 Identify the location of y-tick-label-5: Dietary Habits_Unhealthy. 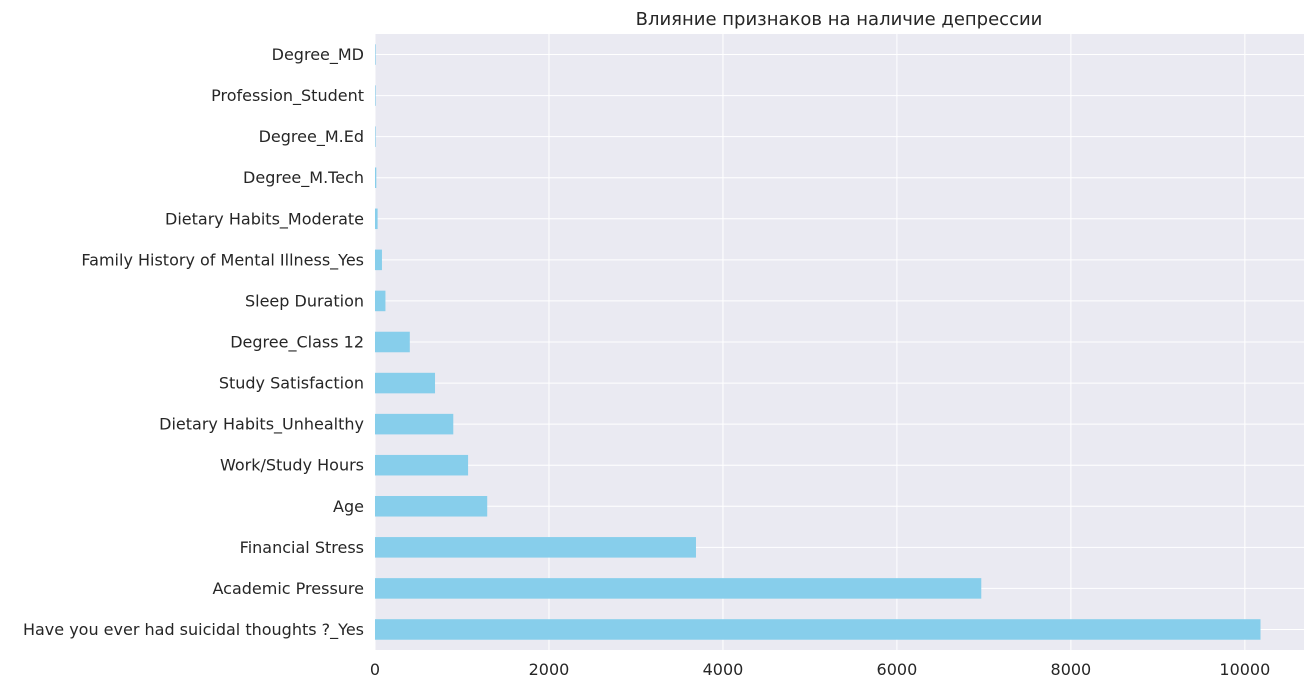
(261, 425).